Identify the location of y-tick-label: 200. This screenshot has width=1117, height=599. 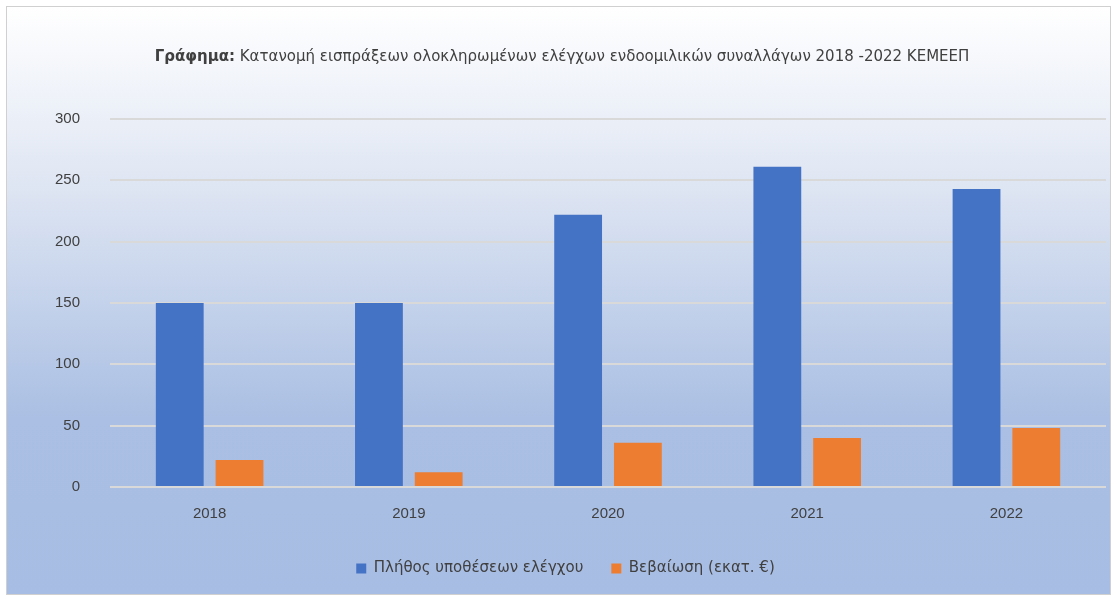
(68, 240).